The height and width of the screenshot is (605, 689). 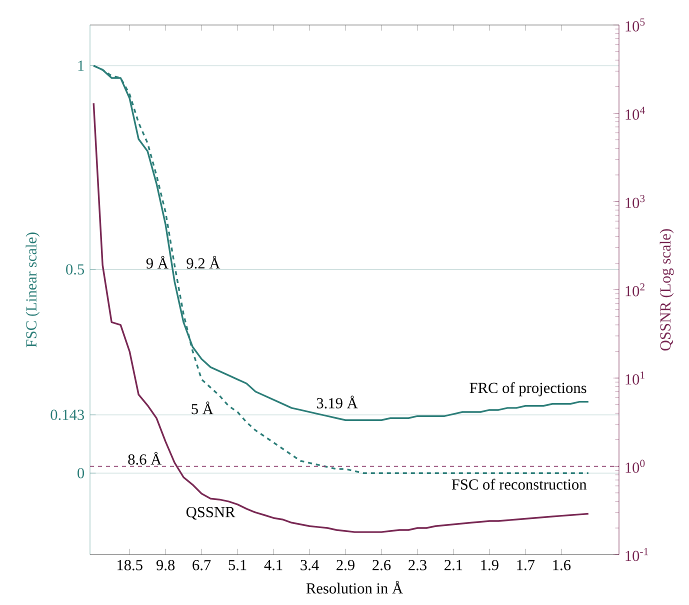 What do you see at coordinates (345, 565) in the screenshot?
I see `x-tick-label: 2.9` at bounding box center [345, 565].